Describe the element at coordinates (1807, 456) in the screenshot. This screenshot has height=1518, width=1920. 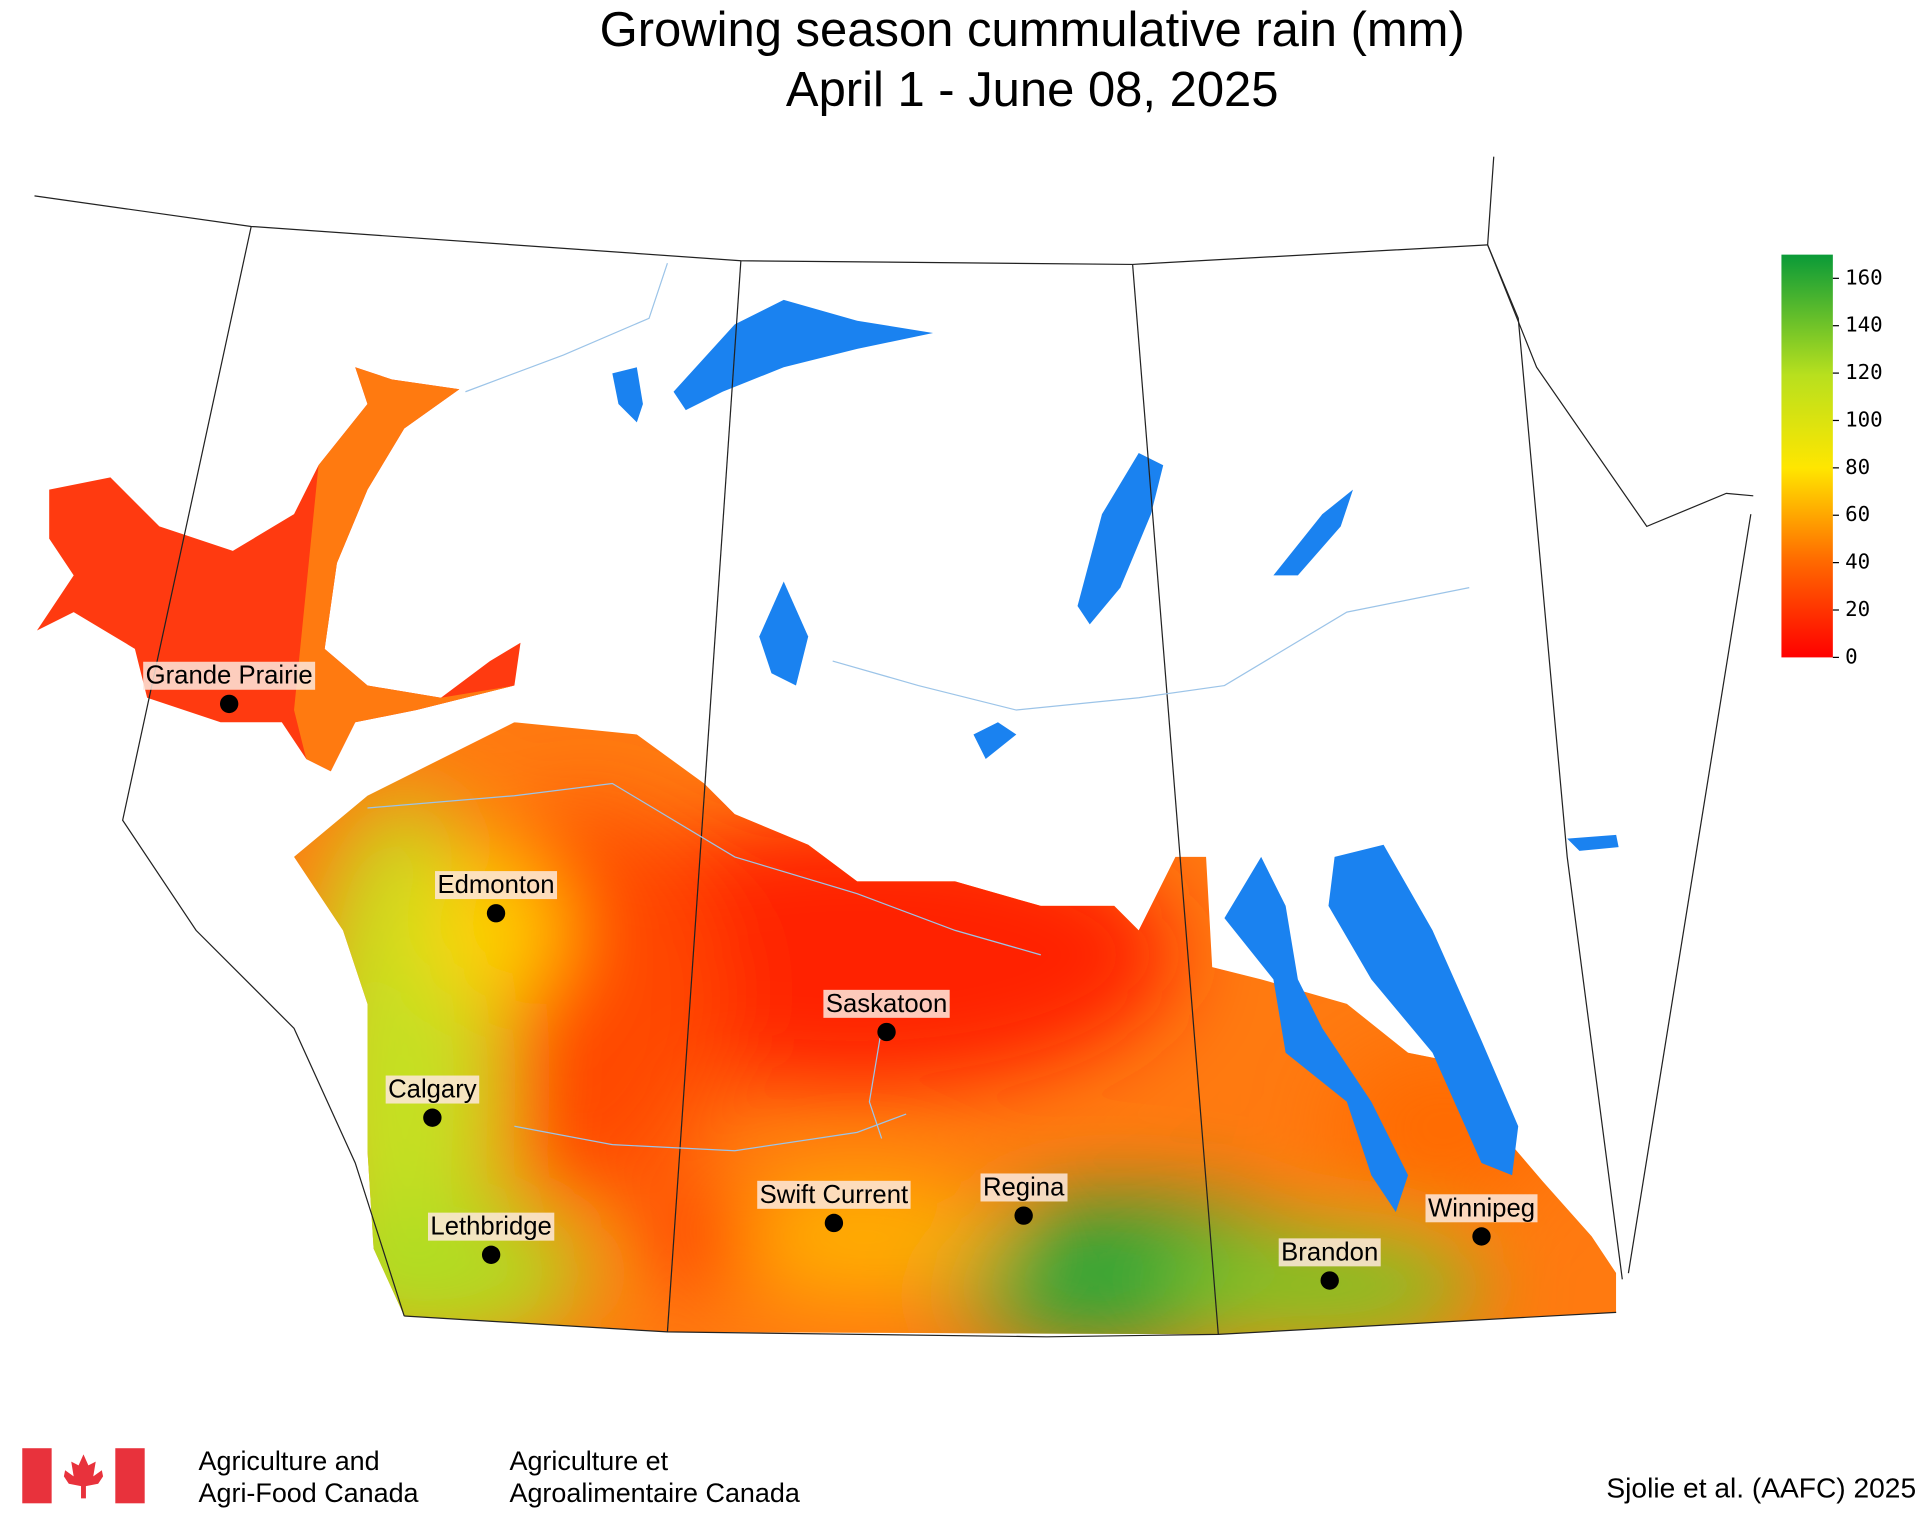
I see `colorbar` at that location.